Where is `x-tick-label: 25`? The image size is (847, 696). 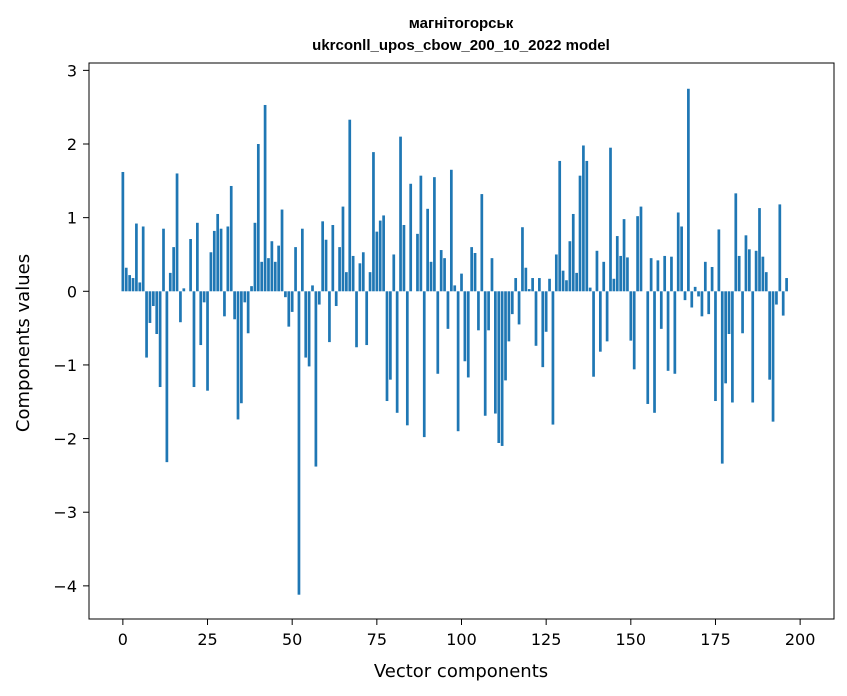
x-tick-label: 25 is located at coordinates (207, 639).